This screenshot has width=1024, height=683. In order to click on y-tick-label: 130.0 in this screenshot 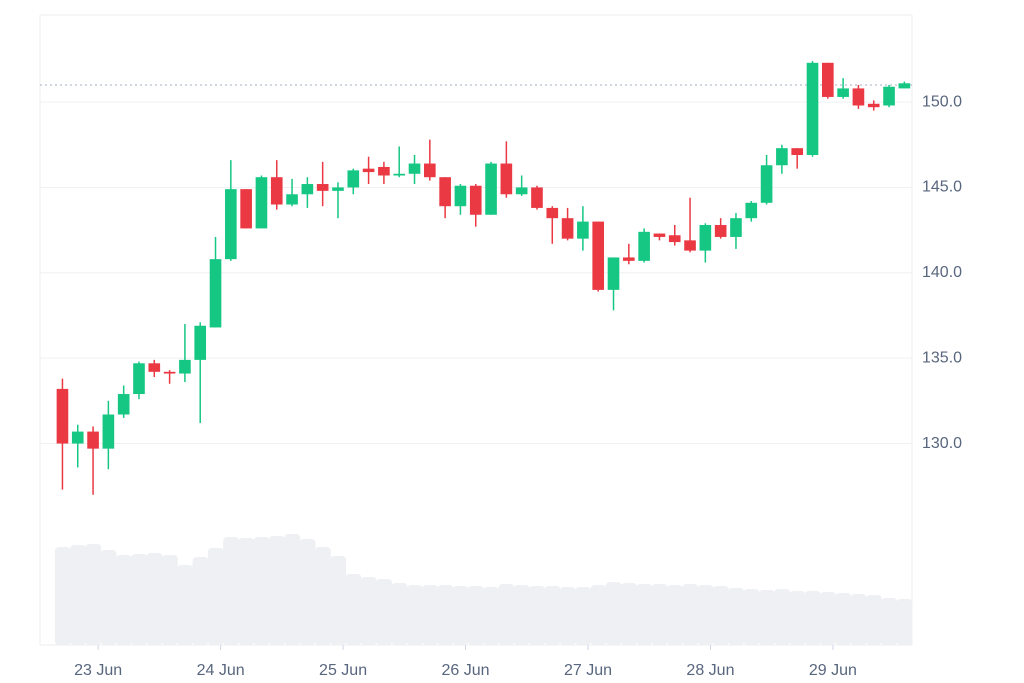, I will do `click(942, 443)`.